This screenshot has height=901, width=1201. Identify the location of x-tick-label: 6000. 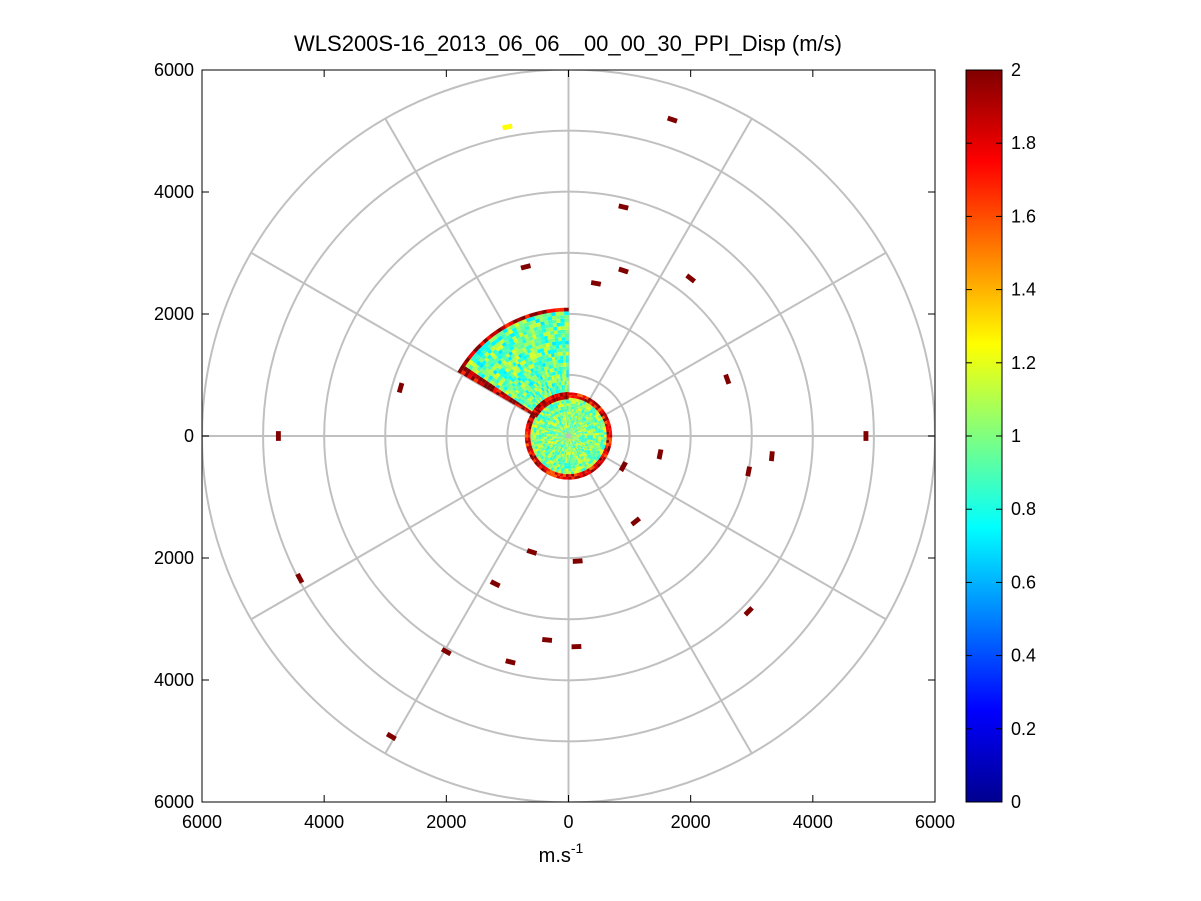
(935, 822).